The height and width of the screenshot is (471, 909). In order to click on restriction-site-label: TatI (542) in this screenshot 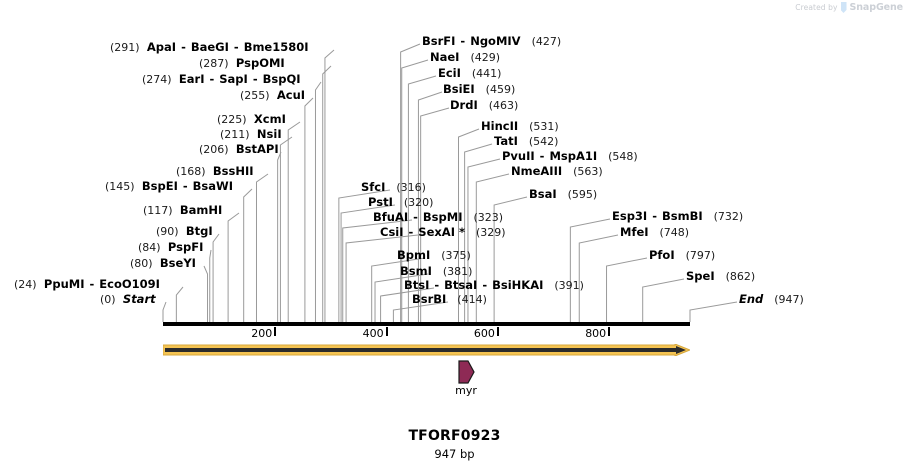, I will do `click(526, 141)`.